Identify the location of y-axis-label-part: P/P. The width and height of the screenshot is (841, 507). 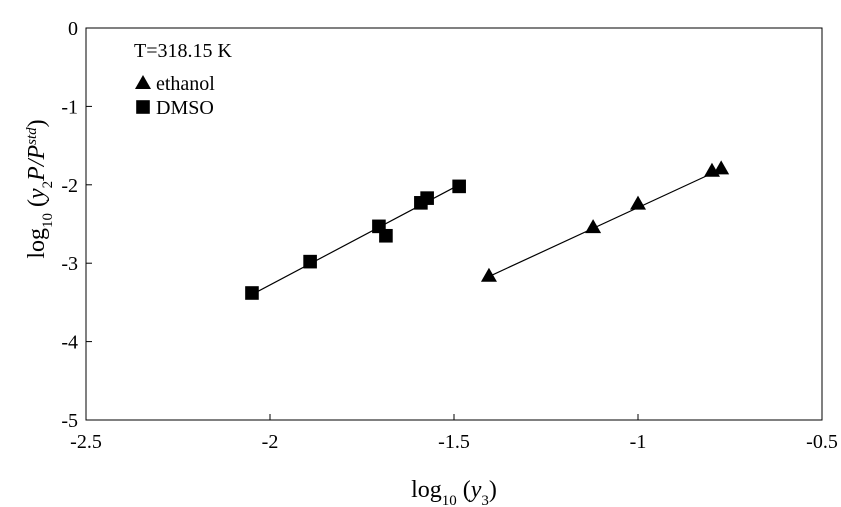
(37, 163).